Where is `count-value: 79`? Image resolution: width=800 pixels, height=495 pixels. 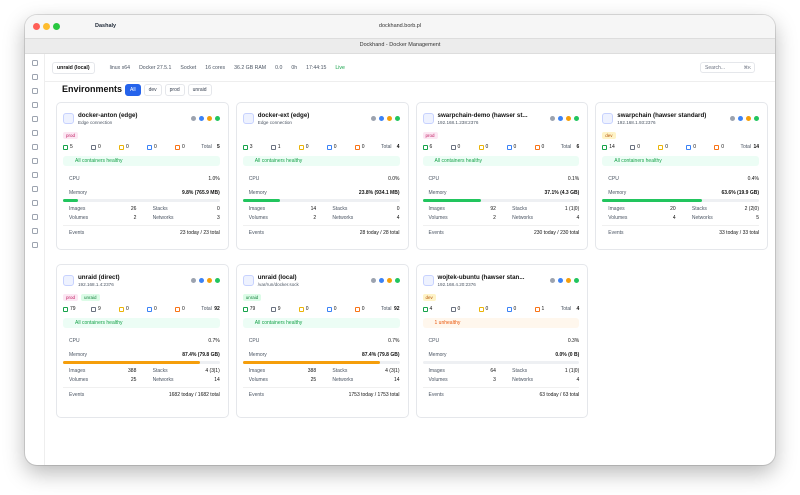
count-value: 79 is located at coordinates (73, 309).